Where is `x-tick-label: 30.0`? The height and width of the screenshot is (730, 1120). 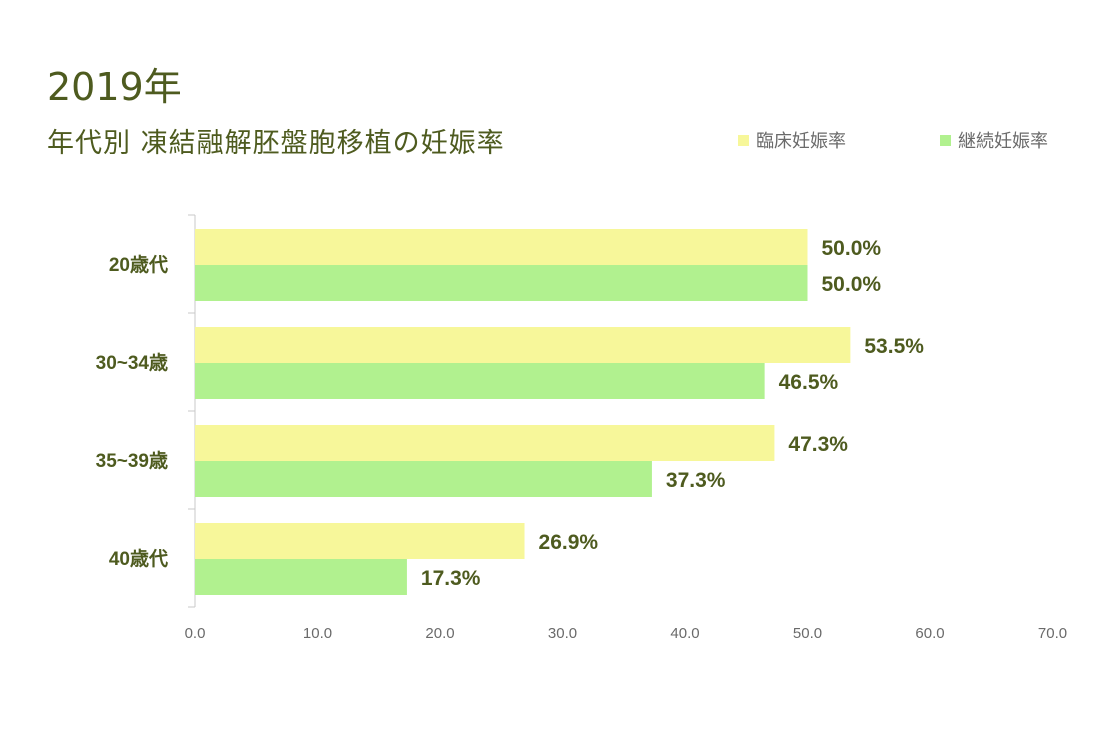
x-tick-label: 30.0 is located at coordinates (562, 633).